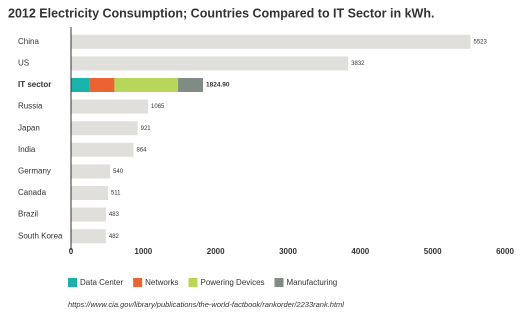 This screenshot has height=321, width=523. What do you see at coordinates (40, 235) in the screenshot?
I see `y-tick-label: South Korea` at bounding box center [40, 235].